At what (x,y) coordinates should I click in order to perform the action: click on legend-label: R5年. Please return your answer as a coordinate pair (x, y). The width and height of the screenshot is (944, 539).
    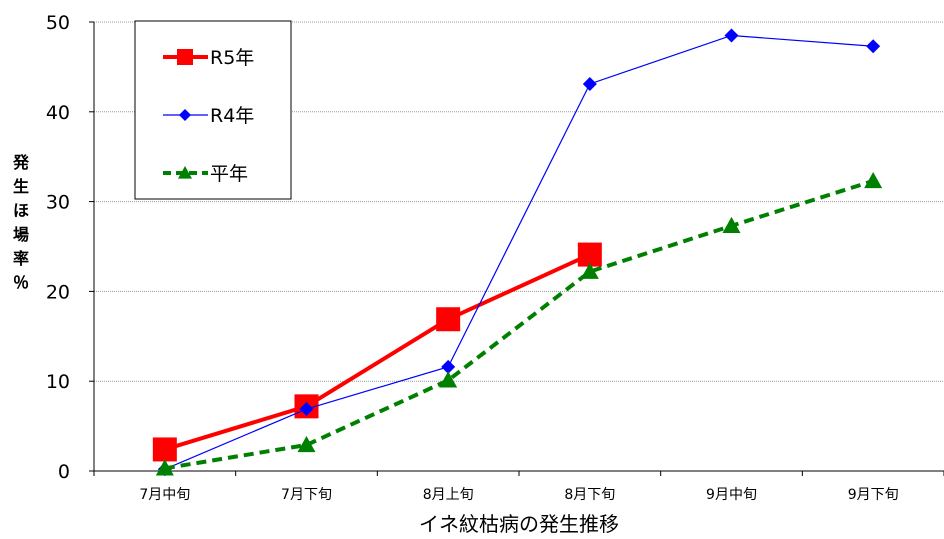
    Looking at the image, I should click on (232, 58).